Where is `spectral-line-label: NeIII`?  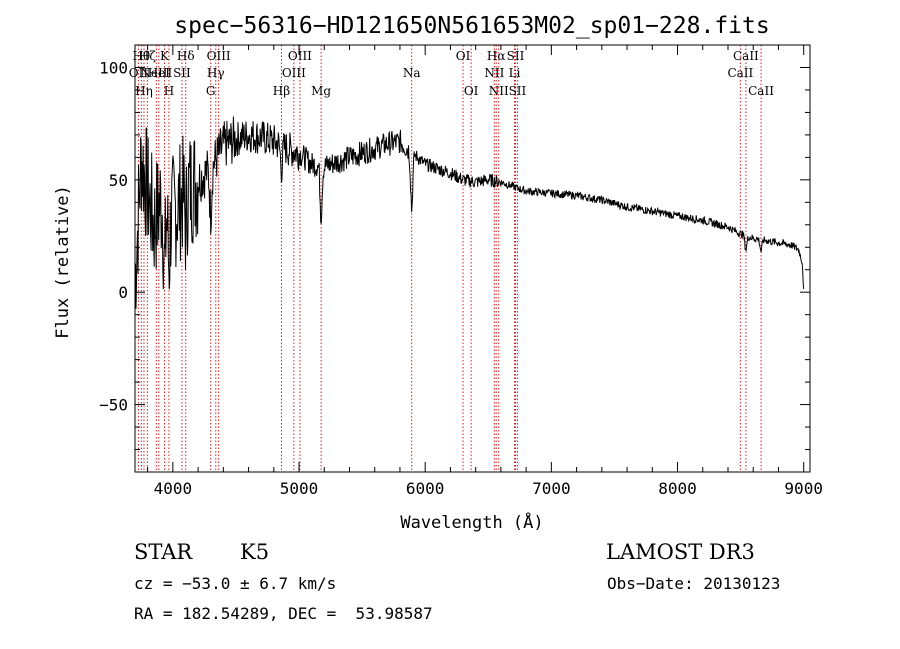
spectral-line-label: NeIII is located at coordinates (156, 73).